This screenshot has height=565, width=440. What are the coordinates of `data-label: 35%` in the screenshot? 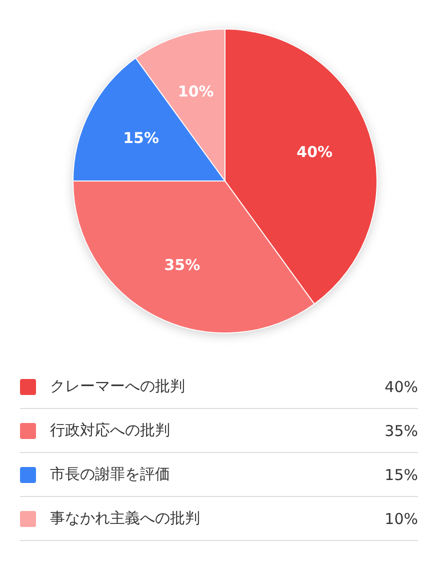 It's located at (182, 265).